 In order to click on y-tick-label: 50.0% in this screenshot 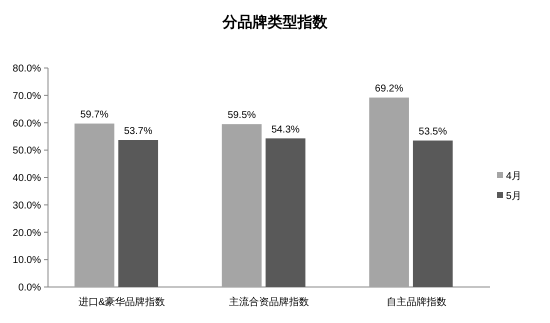, I will do `click(27, 151)`.